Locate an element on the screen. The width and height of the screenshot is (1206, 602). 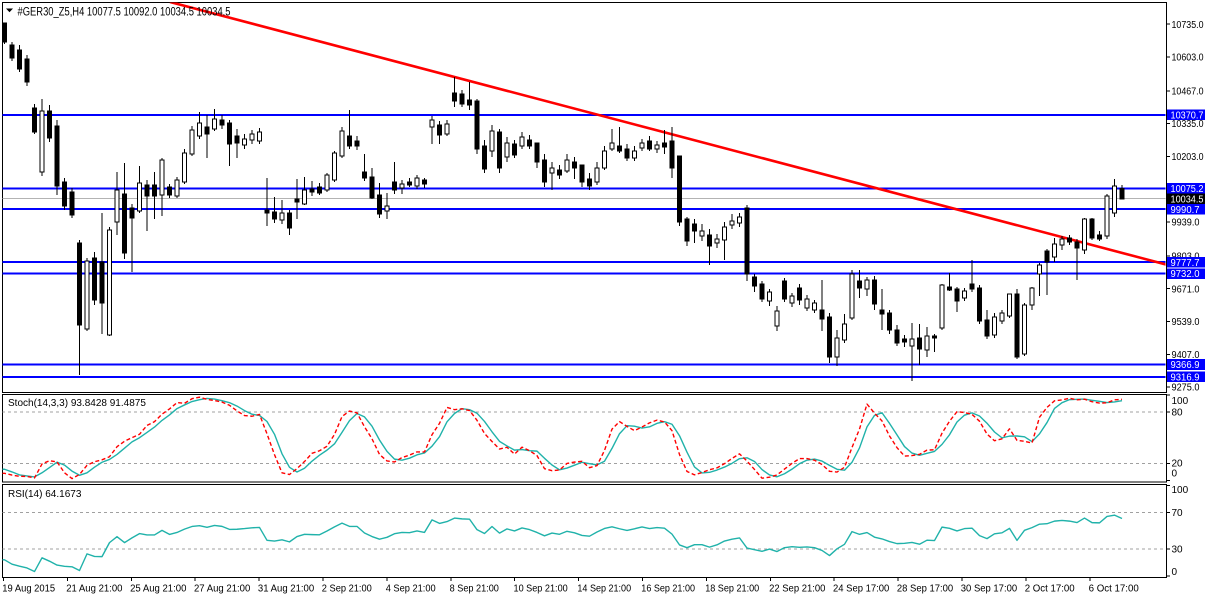
svg-text: 10203.0 is located at coordinates (1188, 157).